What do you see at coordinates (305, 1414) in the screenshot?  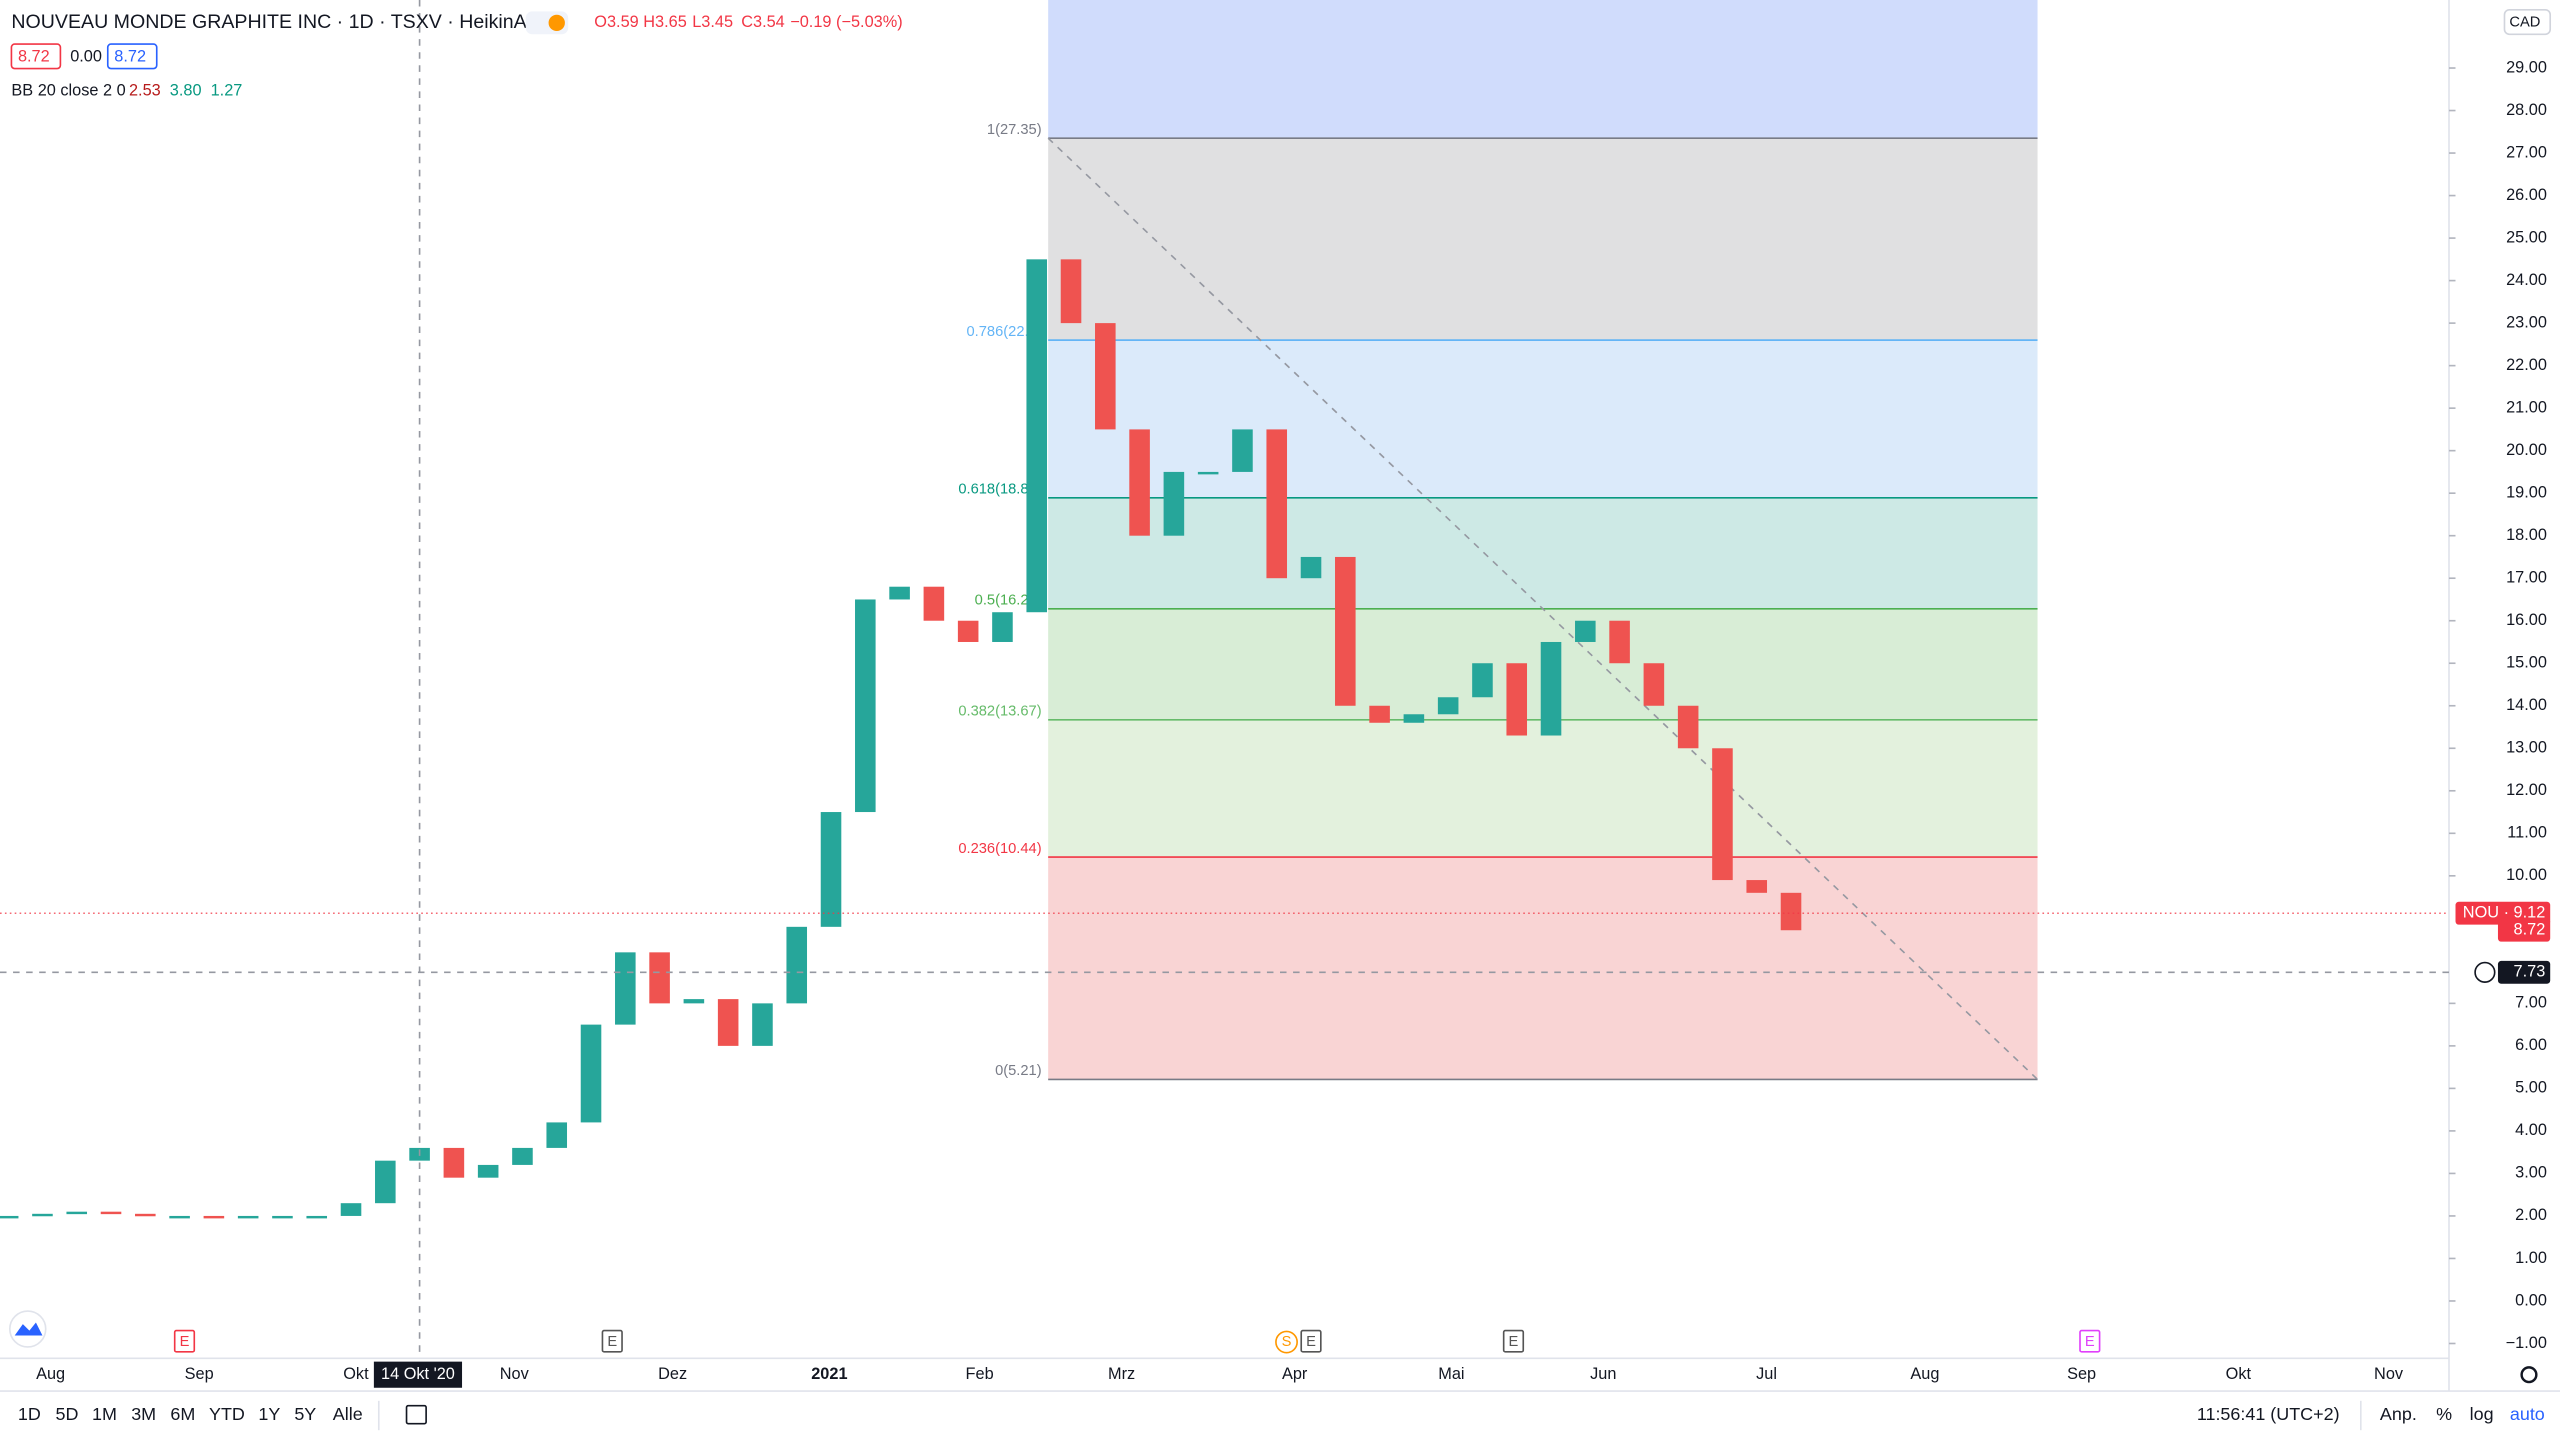 I see `range-button: 5Y` at bounding box center [305, 1414].